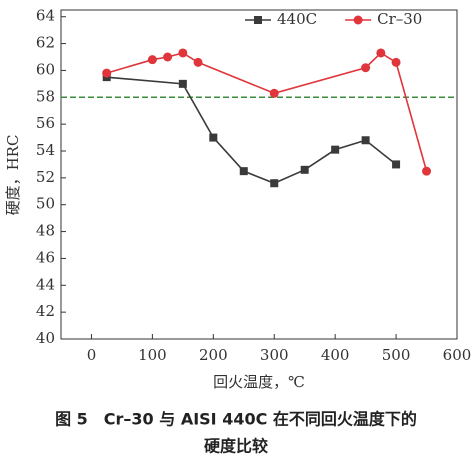  I want to click on y-tick-label: 60, so click(45, 69).